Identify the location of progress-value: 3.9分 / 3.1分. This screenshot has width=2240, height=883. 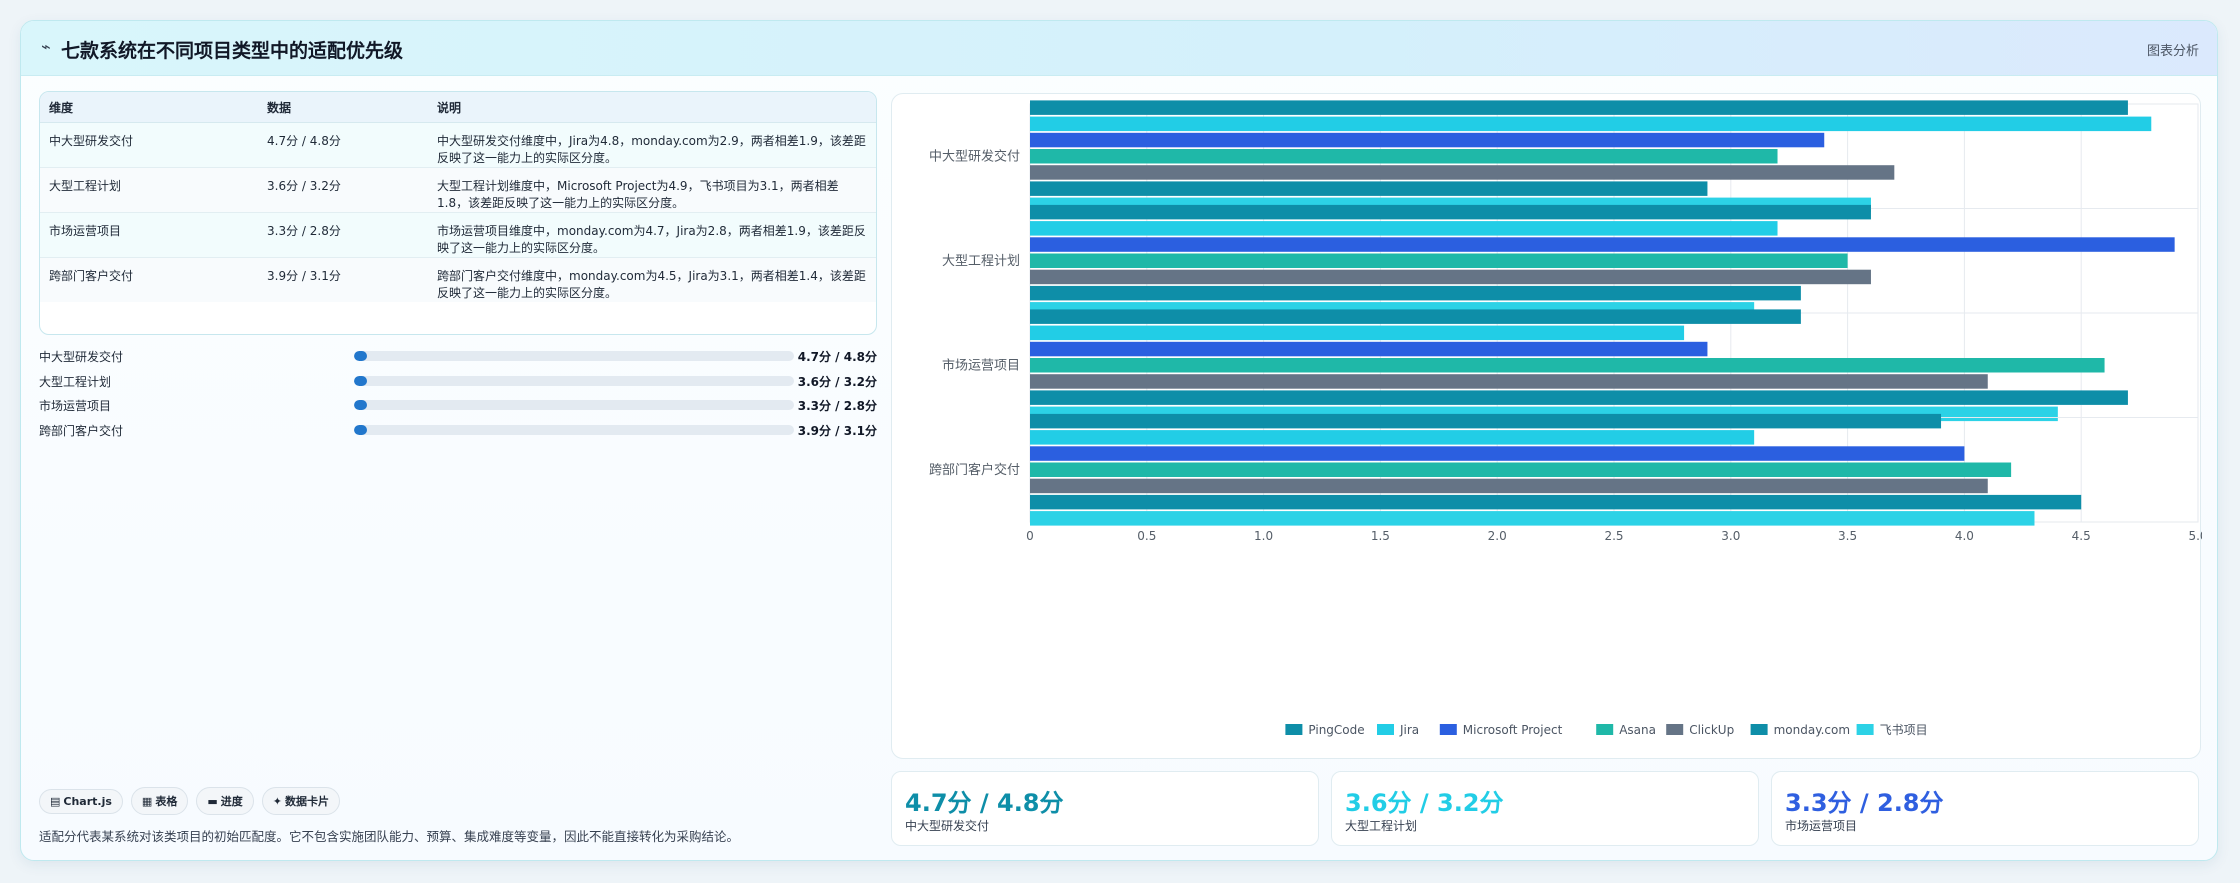
(837, 430).